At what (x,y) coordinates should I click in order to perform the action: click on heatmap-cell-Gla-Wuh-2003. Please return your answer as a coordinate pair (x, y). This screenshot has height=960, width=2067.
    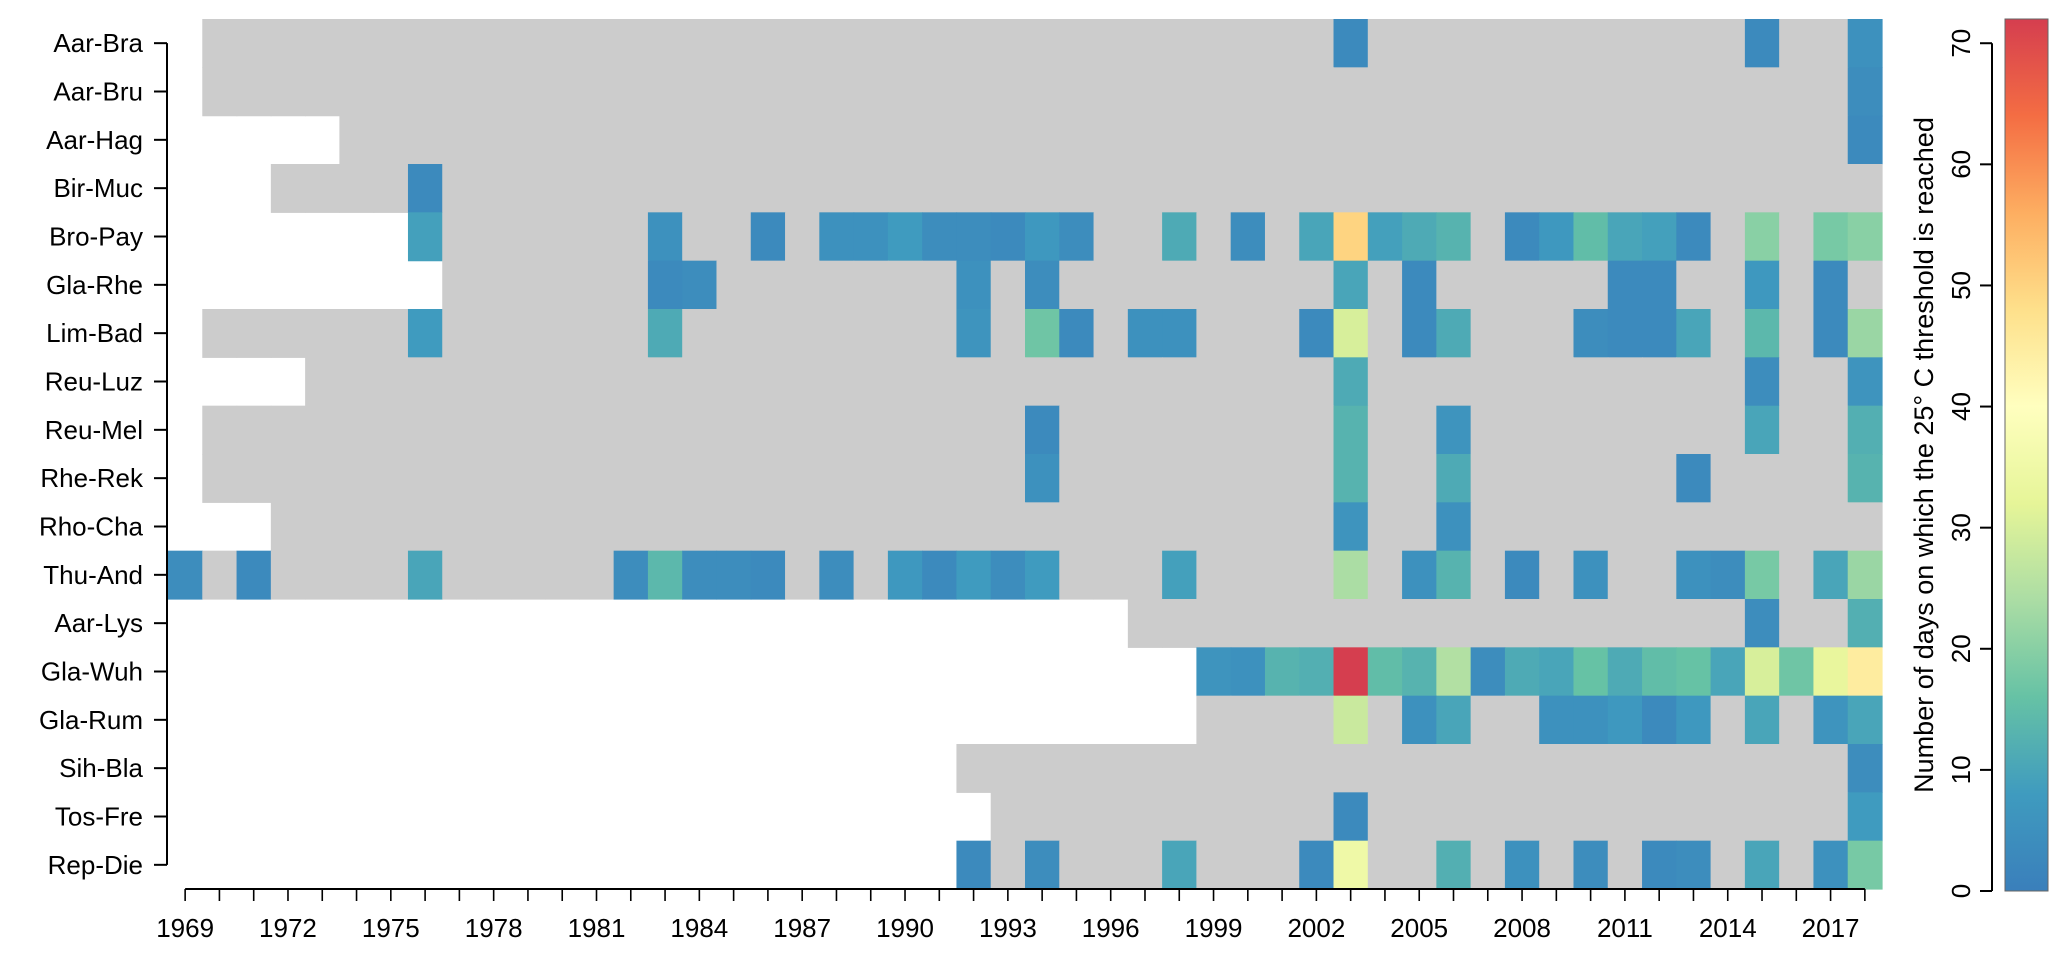
    Looking at the image, I should click on (1351, 672).